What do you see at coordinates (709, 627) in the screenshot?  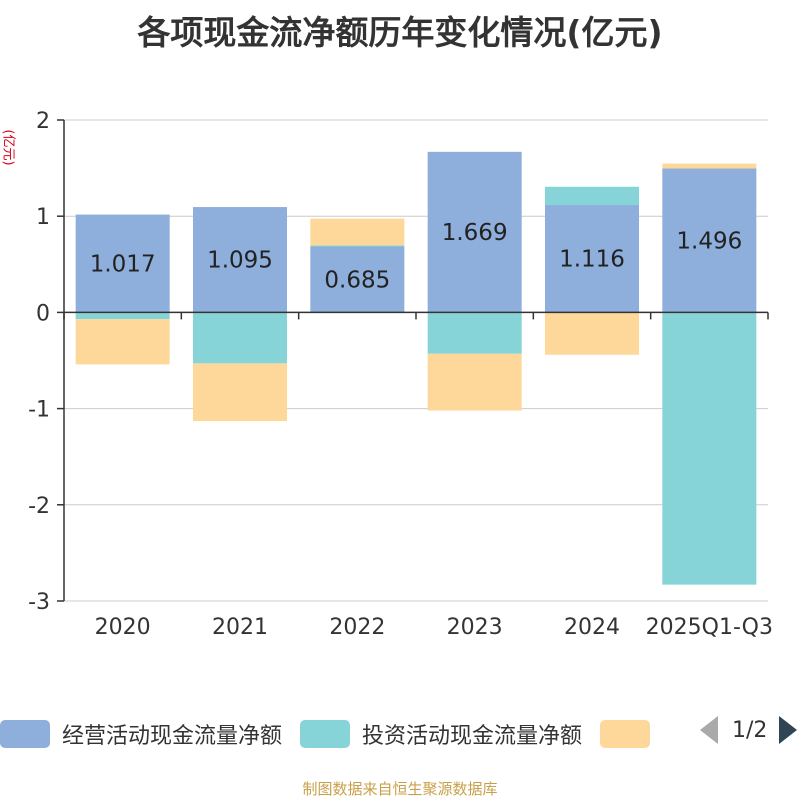 I see `x-tick-label: 2025Q1-Q3` at bounding box center [709, 627].